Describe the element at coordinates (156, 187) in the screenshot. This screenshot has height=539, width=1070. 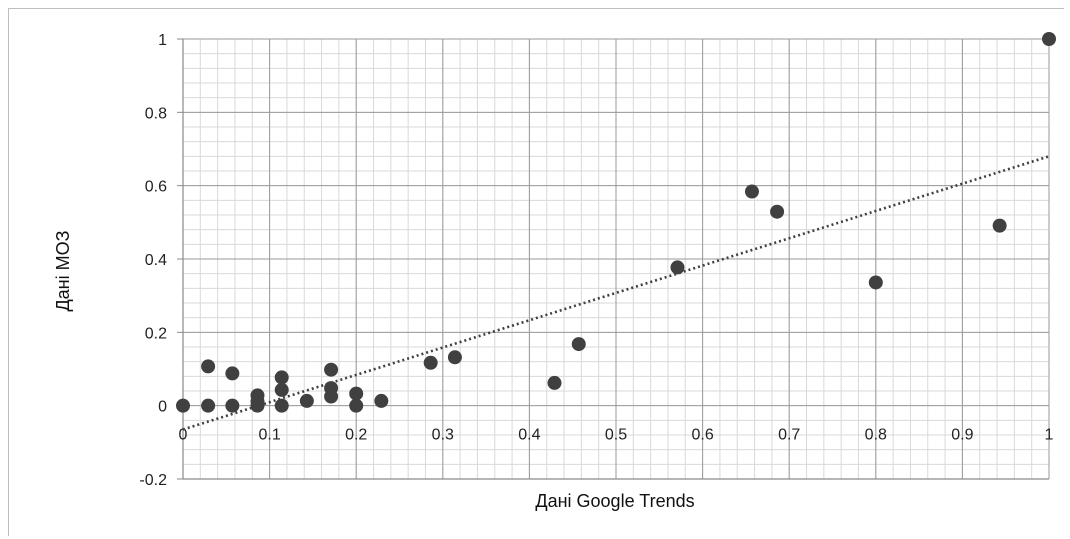
I see `y-tick-label: 0.6` at that location.